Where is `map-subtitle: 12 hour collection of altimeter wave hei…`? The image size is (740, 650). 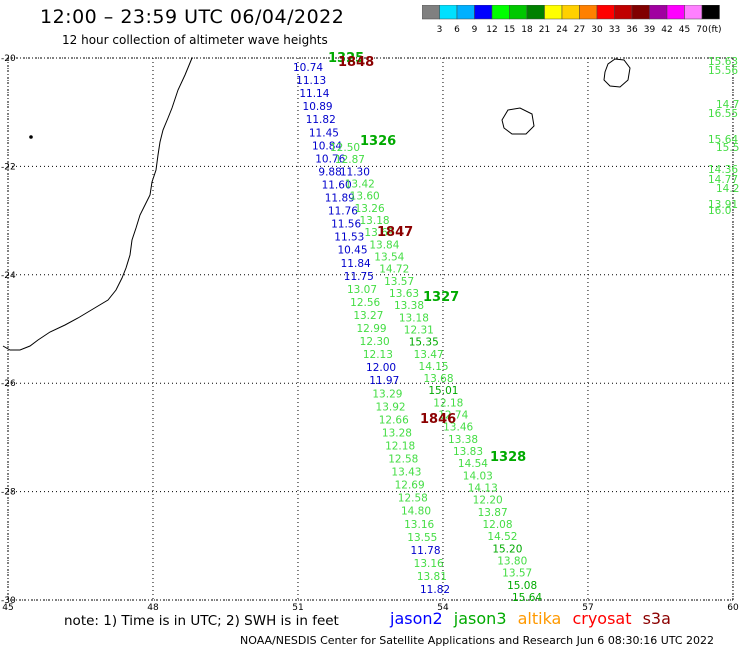 map-subtitle: 12 hour collection of altimeter wave hei… is located at coordinates (195, 40).